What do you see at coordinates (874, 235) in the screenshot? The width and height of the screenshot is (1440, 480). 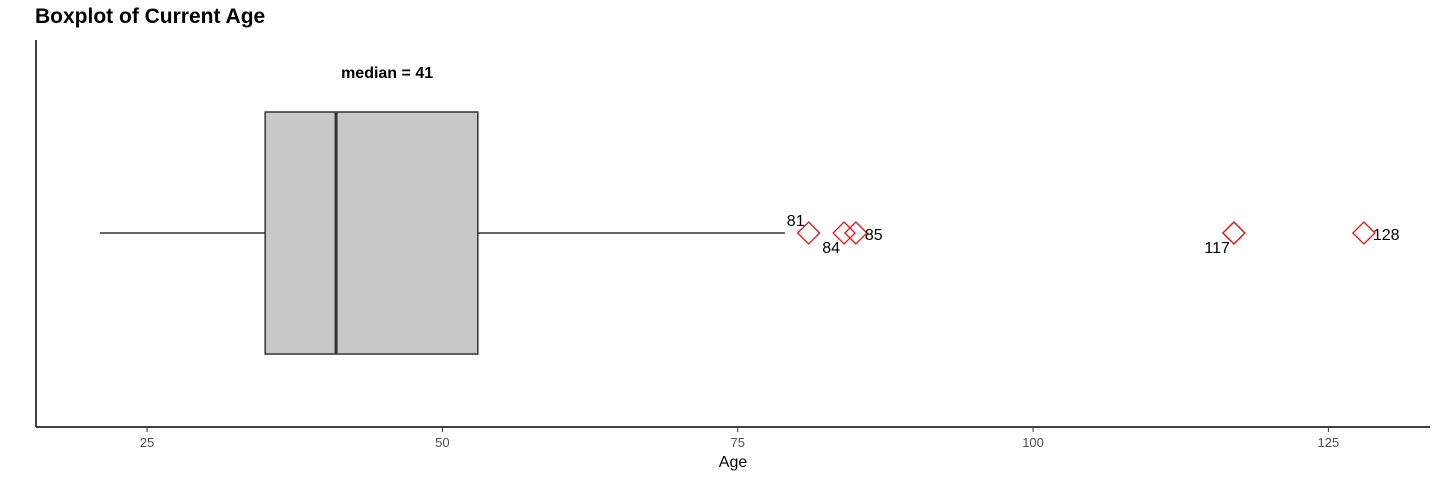 I see `outlier-label: 85` at bounding box center [874, 235].